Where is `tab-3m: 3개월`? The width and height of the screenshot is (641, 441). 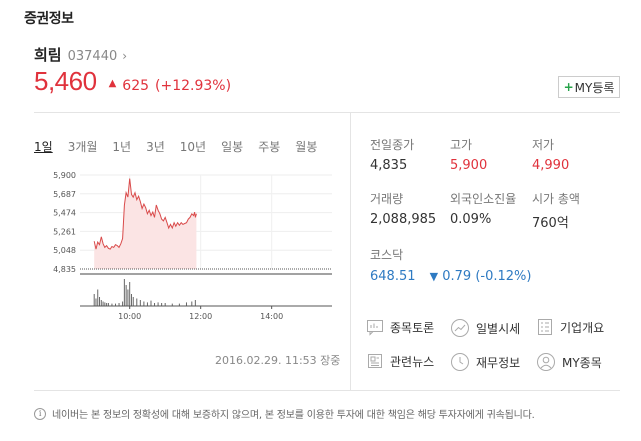 tab-3m: 3개월 is located at coordinates (82, 147).